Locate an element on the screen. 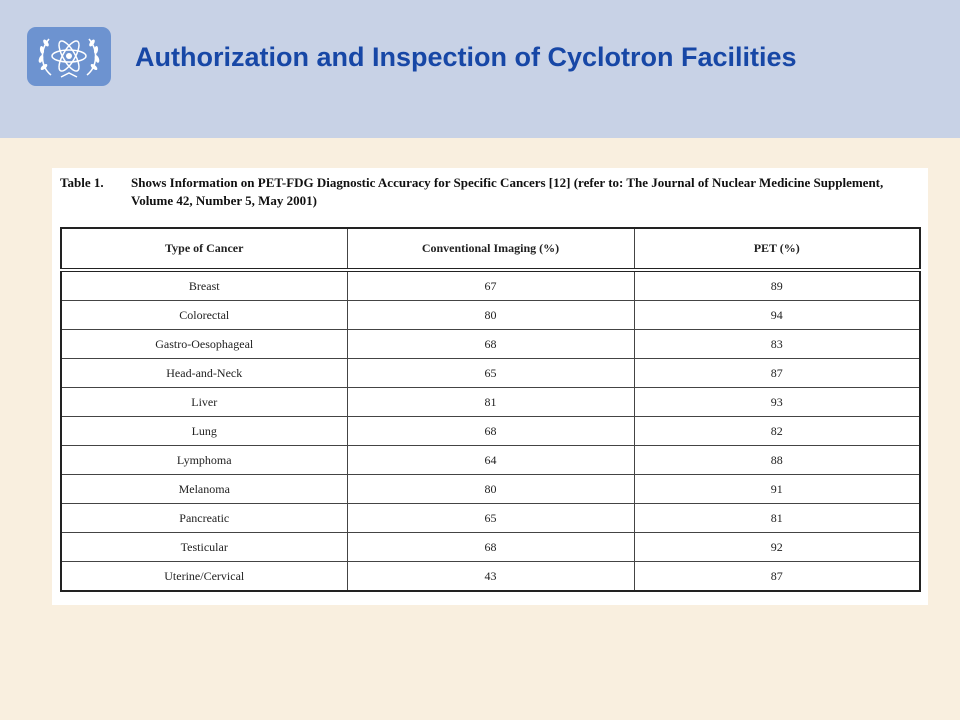  table-row: Colorectal 80 94 is located at coordinates (490, 315).